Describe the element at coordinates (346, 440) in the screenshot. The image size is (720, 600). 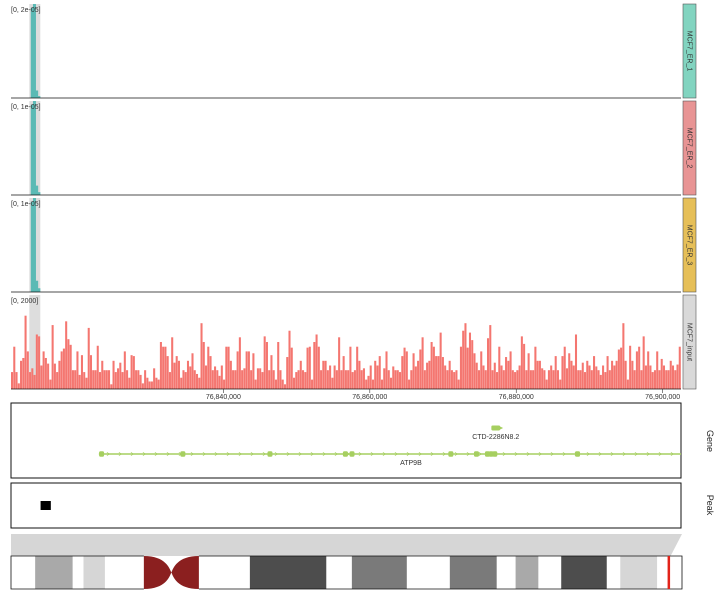
I see `gene-track-frame` at that location.